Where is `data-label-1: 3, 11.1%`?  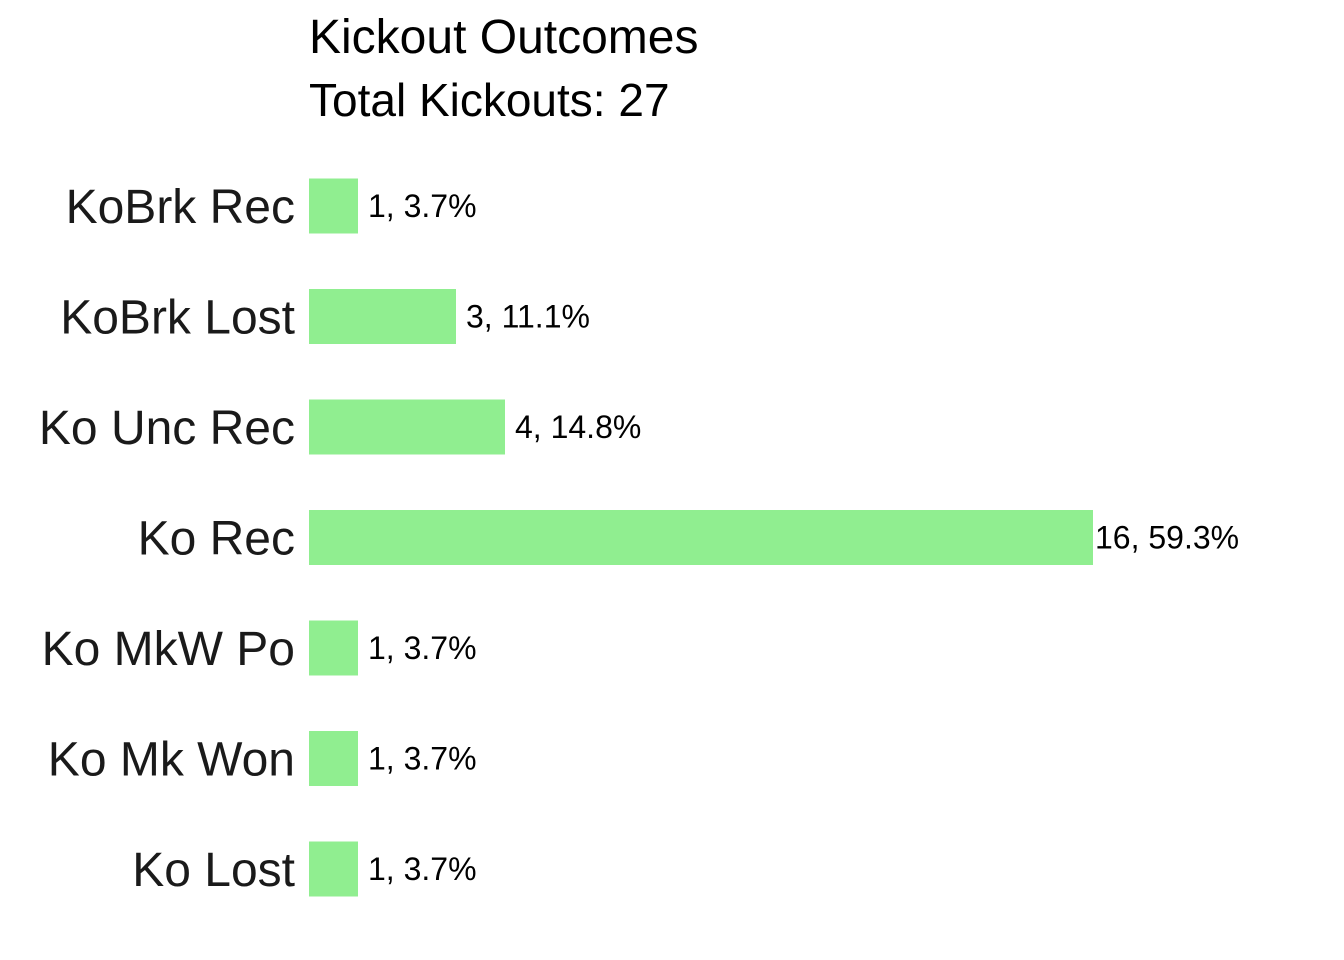
data-label-1: 3, 11.1% is located at coordinates (528, 317).